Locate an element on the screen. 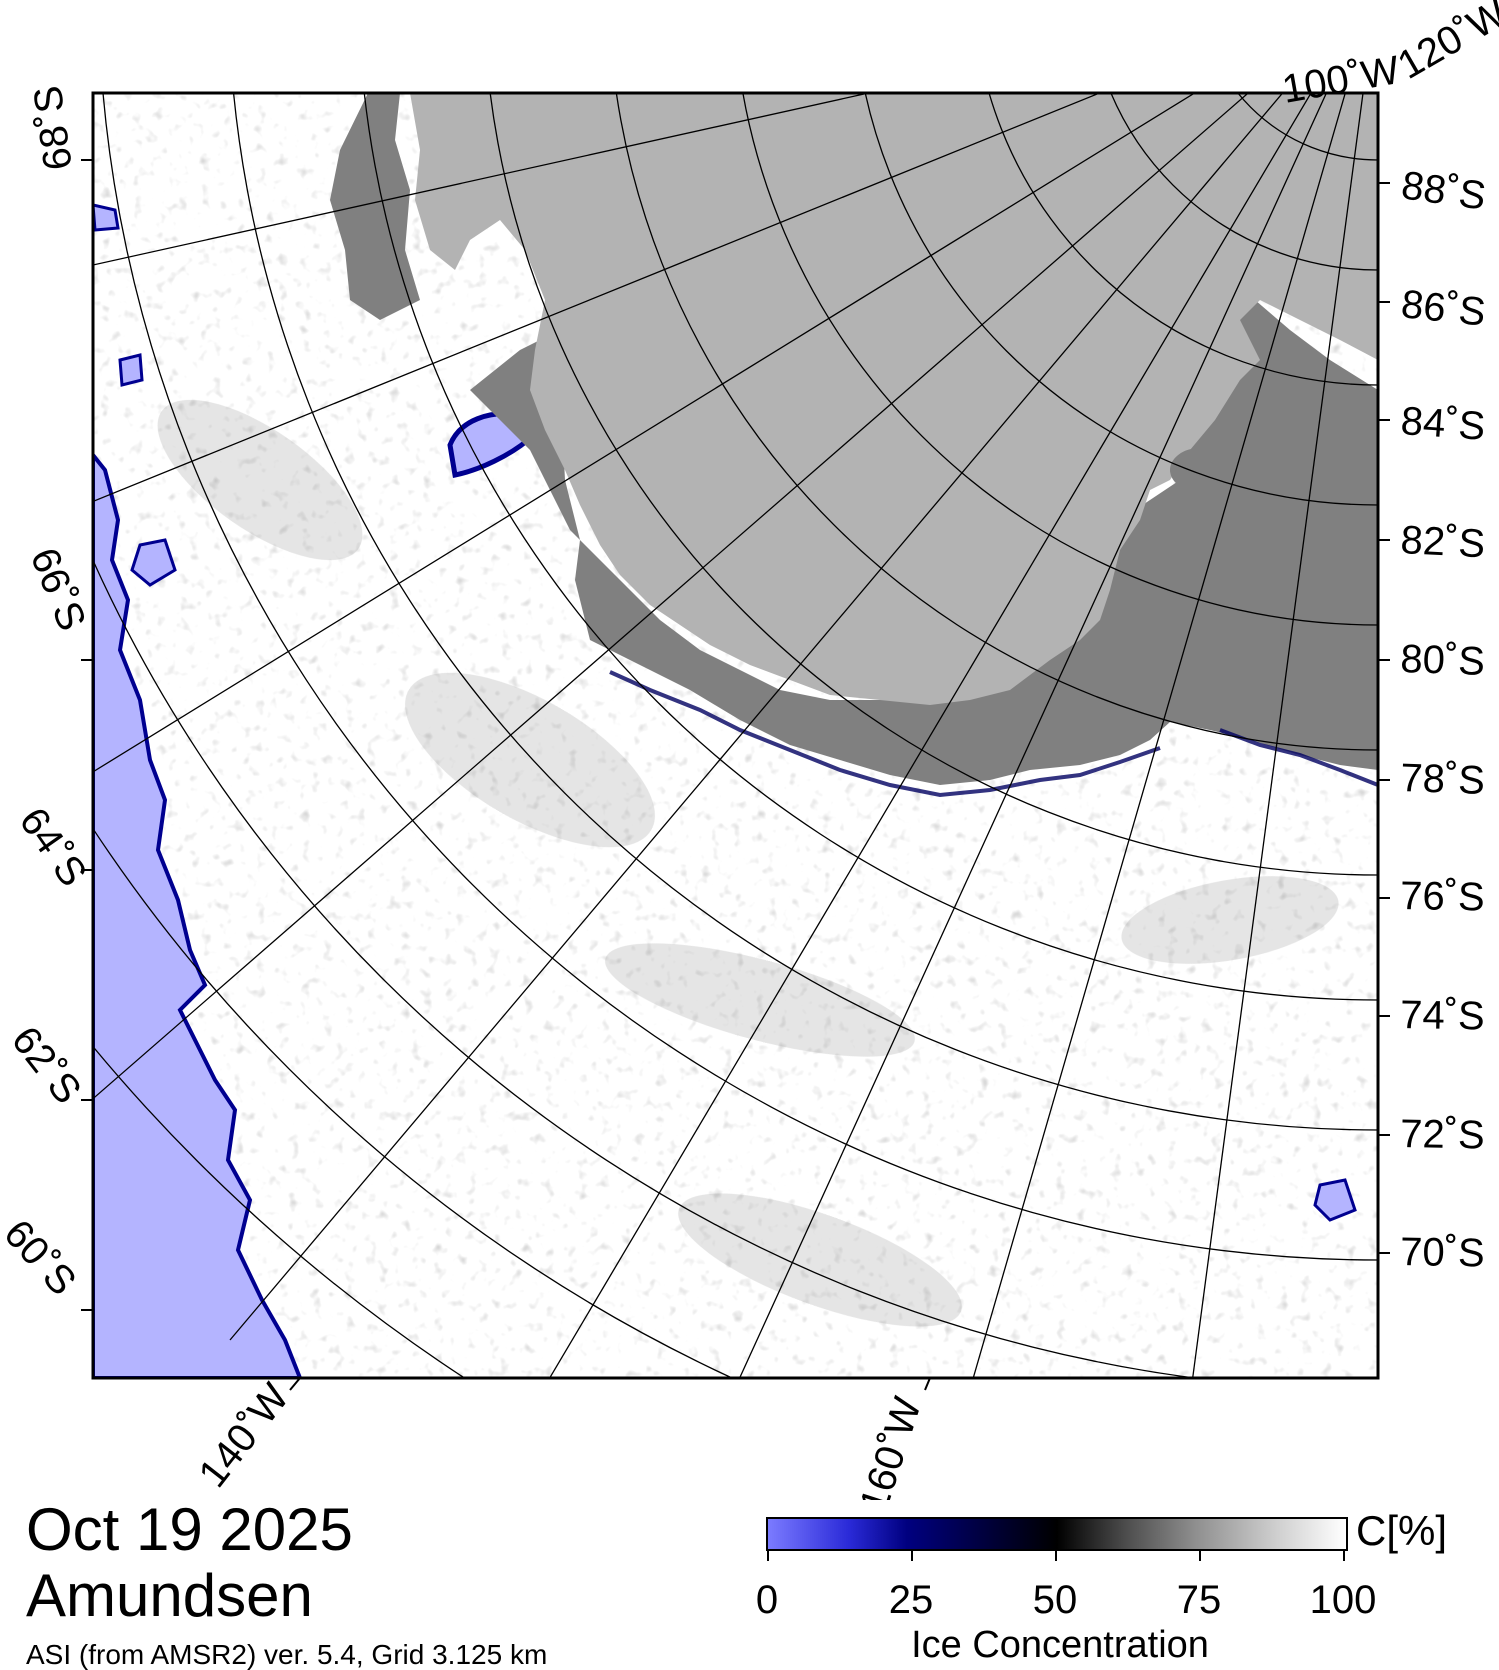 This screenshot has height=1670, width=1499. lon-label: 160˚W is located at coordinates (891, 1446).